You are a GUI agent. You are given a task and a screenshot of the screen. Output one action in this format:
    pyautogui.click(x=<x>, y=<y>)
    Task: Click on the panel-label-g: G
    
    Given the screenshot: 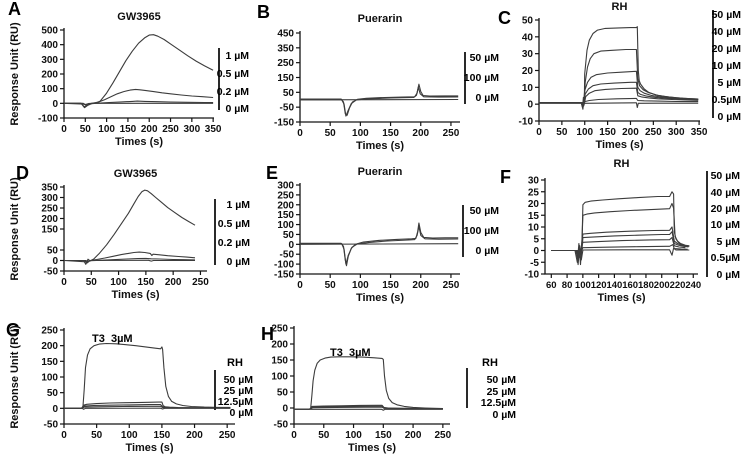 What is the action you would take?
    pyautogui.click(x=13, y=330)
    